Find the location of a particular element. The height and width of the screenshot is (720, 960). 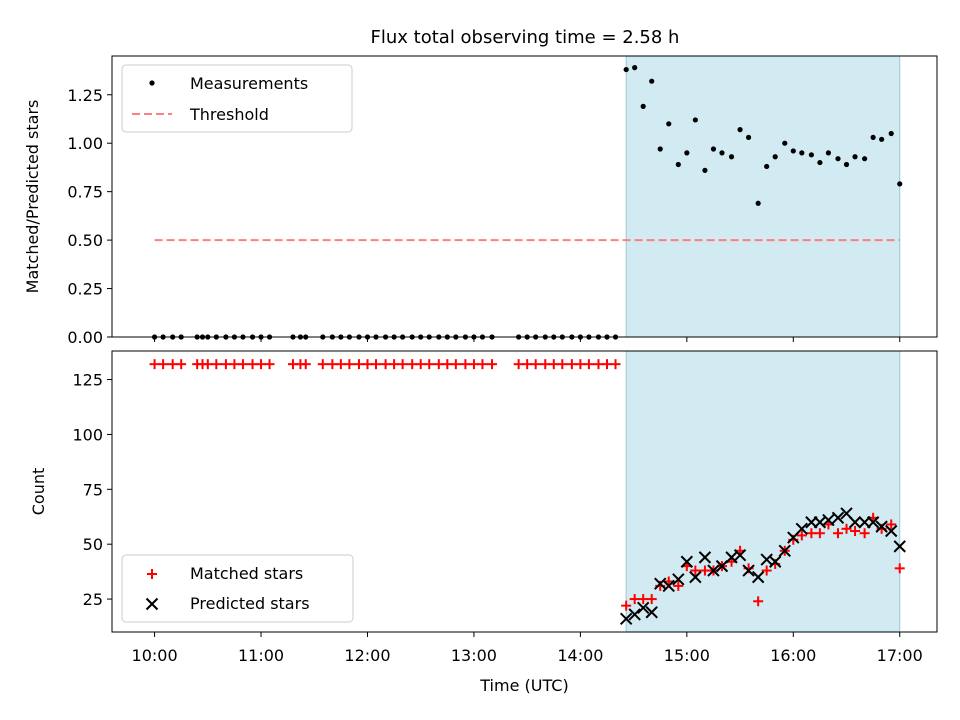

x-tick-label: 12:00 is located at coordinates (367, 655).